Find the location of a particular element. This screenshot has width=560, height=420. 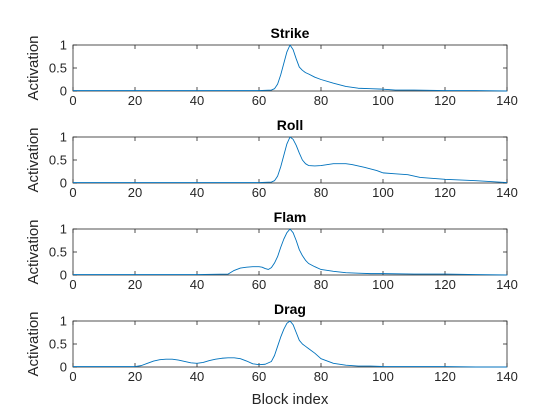

x-axis-label: Block index is located at coordinates (290, 399).